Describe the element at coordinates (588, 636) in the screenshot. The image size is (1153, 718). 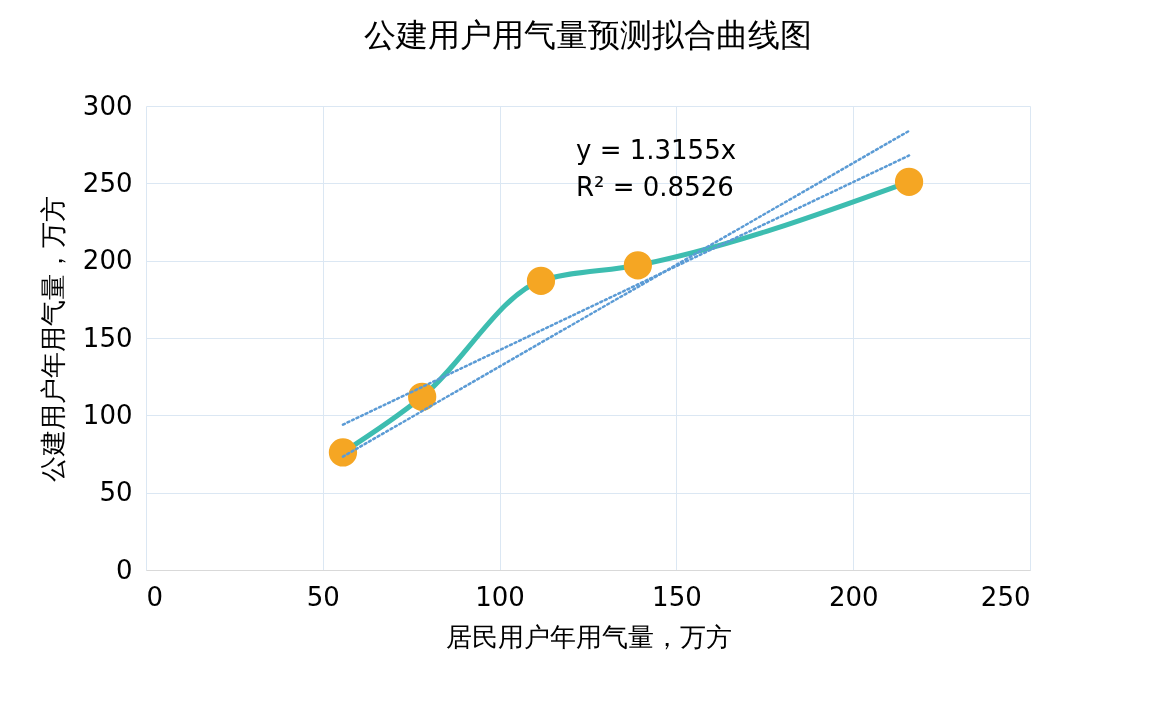
I see `x-axis-title: 居民用户年用气量，万方` at that location.